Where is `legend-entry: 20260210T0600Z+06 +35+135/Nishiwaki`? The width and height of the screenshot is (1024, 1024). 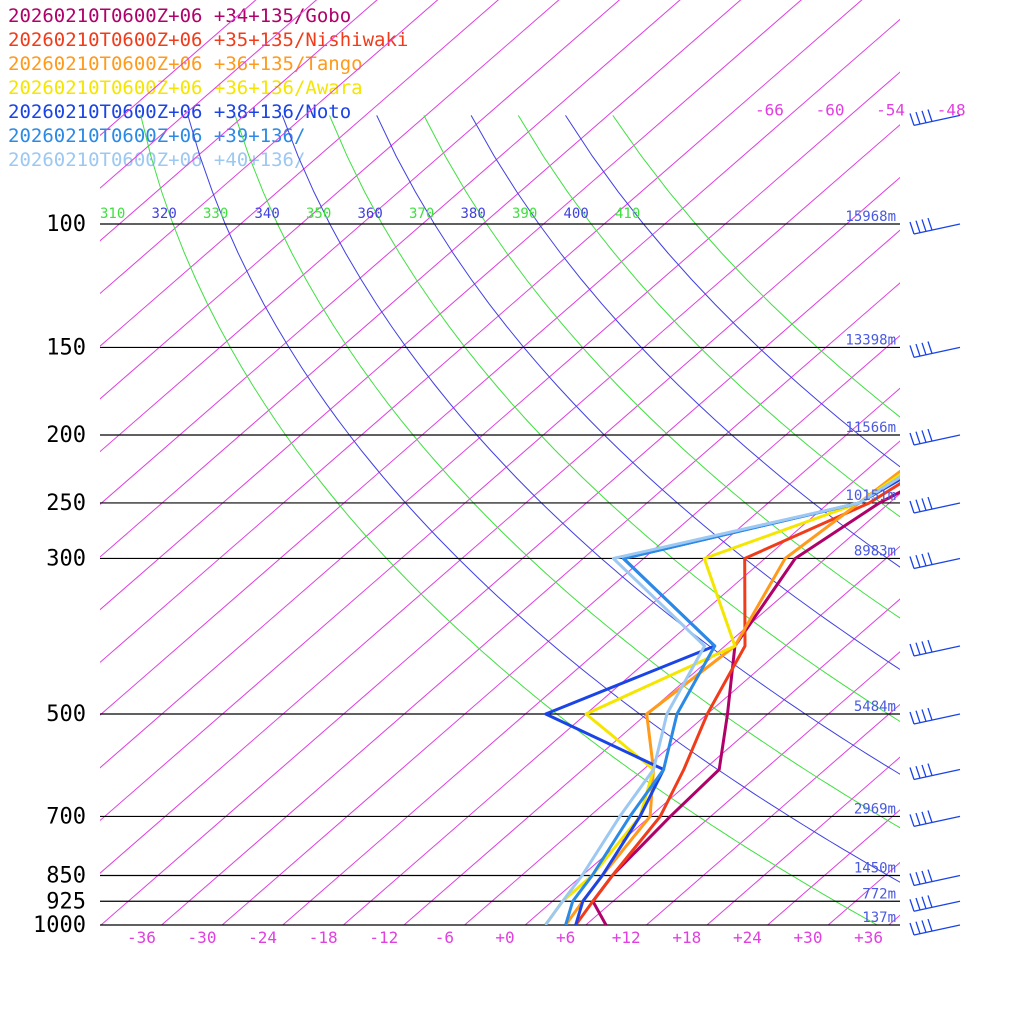
legend-entry: 20260210T0600Z+06 +35+135/Nishiwaki is located at coordinates (208, 40).